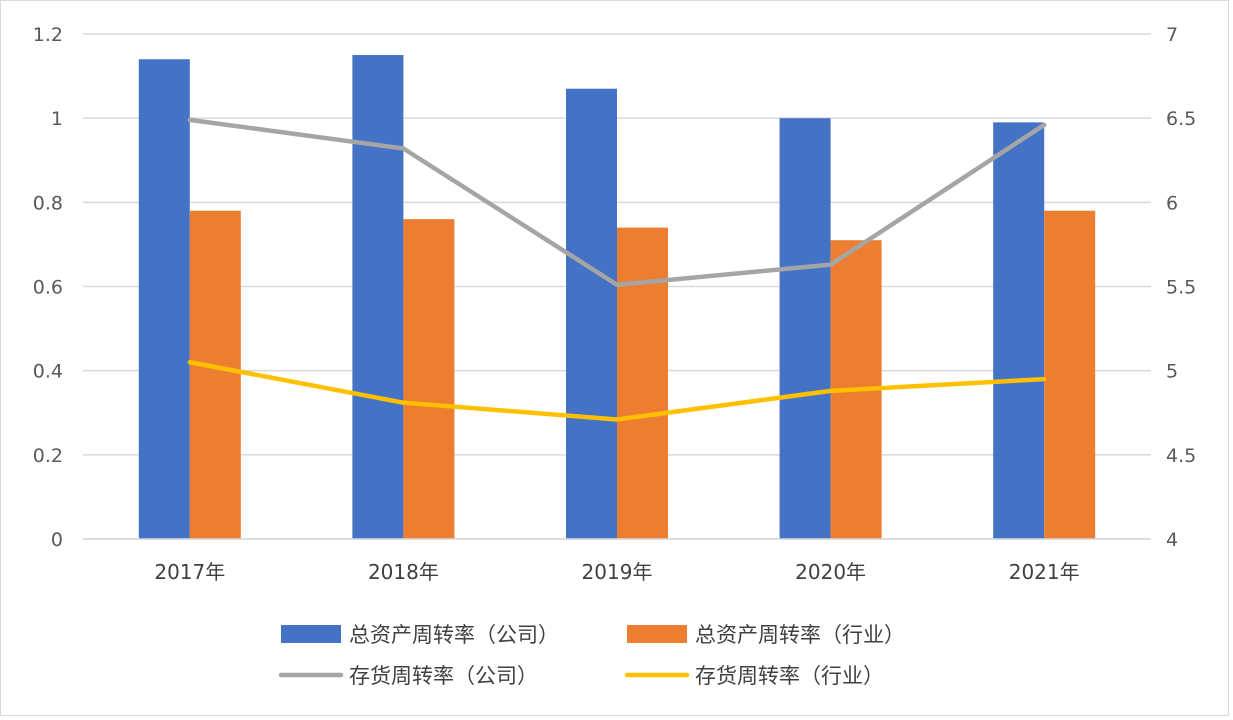 This screenshot has height=720, width=1233. Describe the element at coordinates (403, 572) in the screenshot. I see `x-tick-label: 2018年` at that location.